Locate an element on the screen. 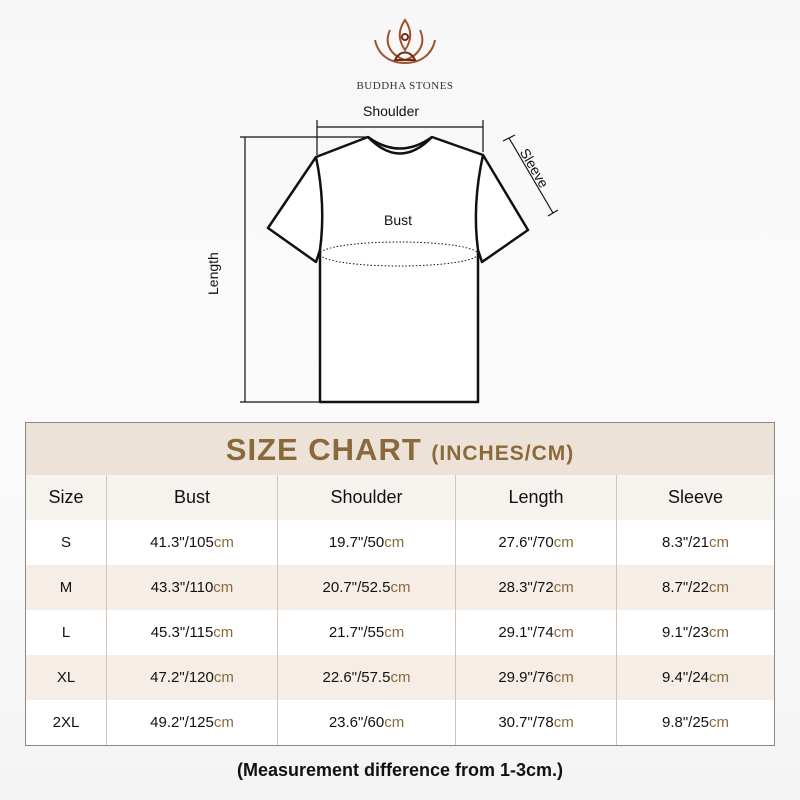 The height and width of the screenshot is (800, 800). header-sleeve: Sleeve is located at coordinates (695, 497).